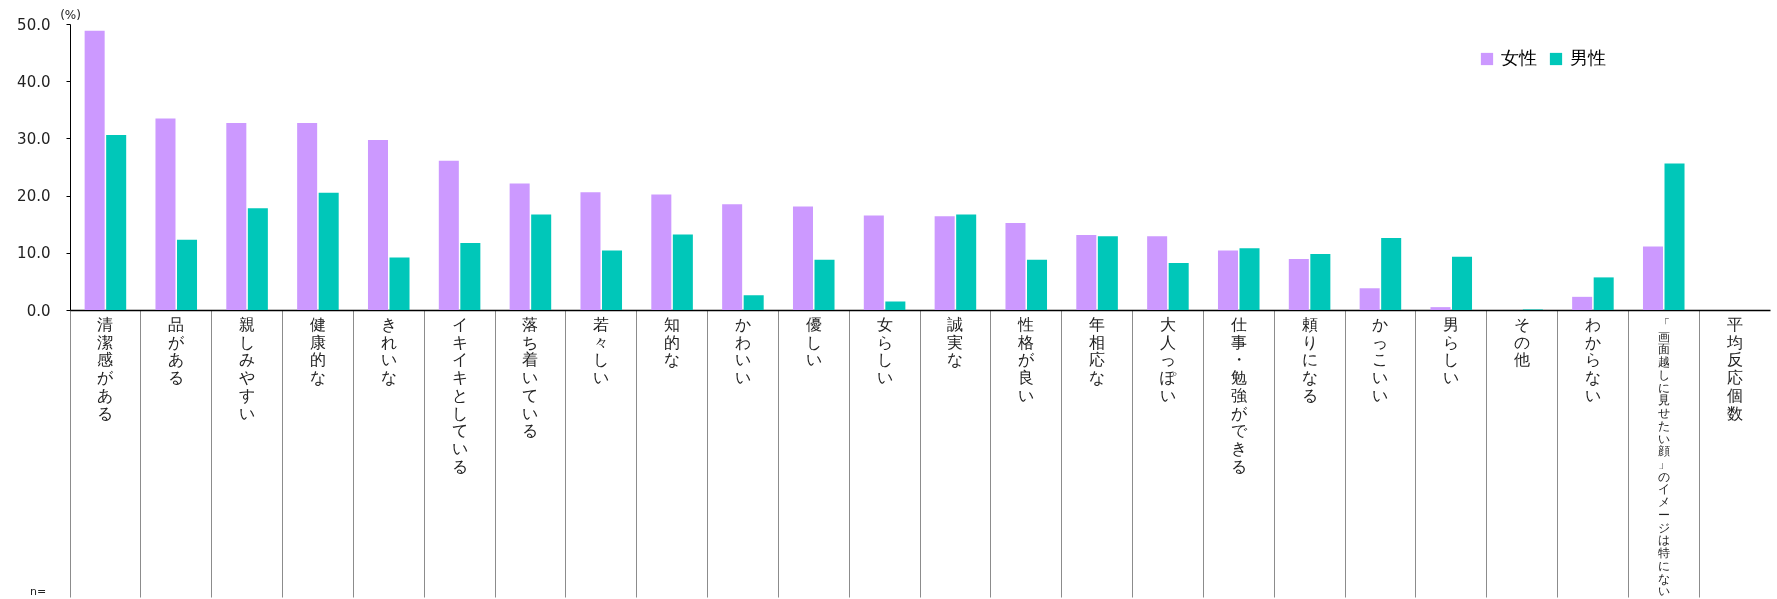 The image size is (1777, 599). What do you see at coordinates (1380, 360) in the screenshot?
I see `x-tick-label: かっこいい` at bounding box center [1380, 360].